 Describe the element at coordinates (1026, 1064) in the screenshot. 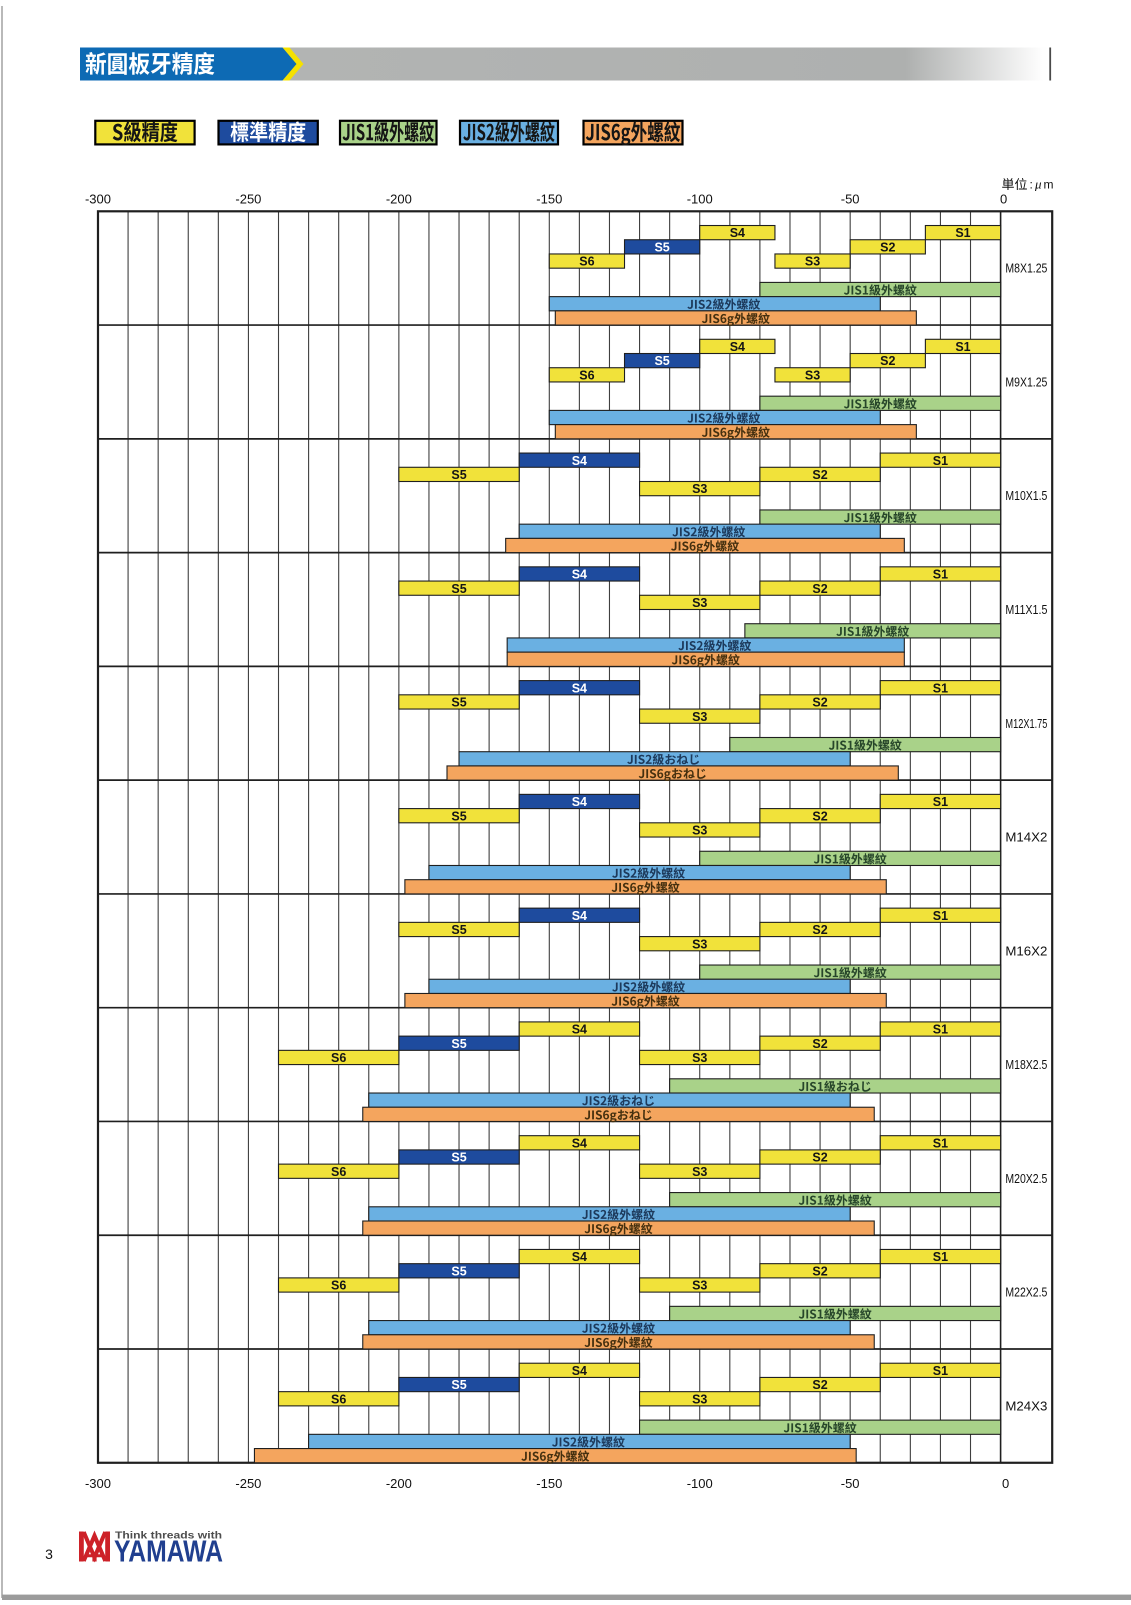

I see `svg-text: M18X2.5` at that location.